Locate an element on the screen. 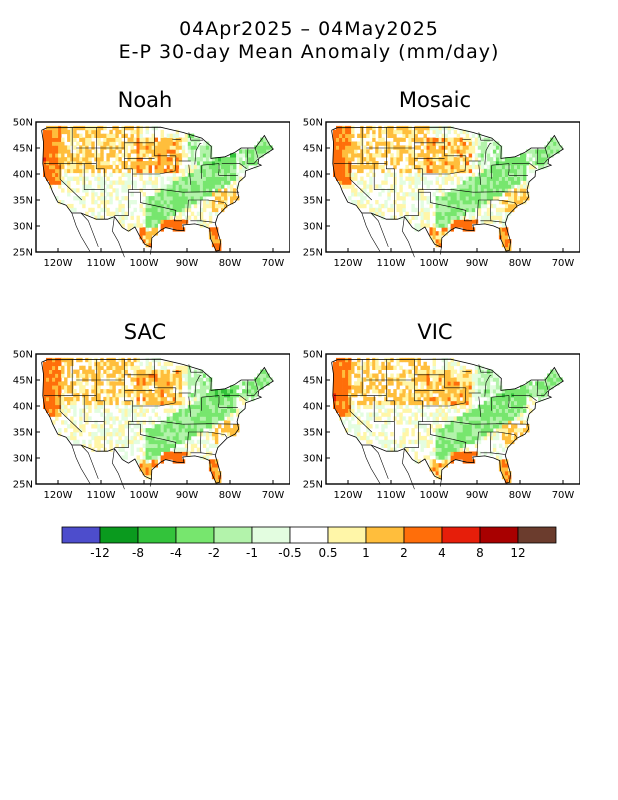 The height and width of the screenshot is (800, 618). lat-tick-label: 45N is located at coordinates (313, 149).